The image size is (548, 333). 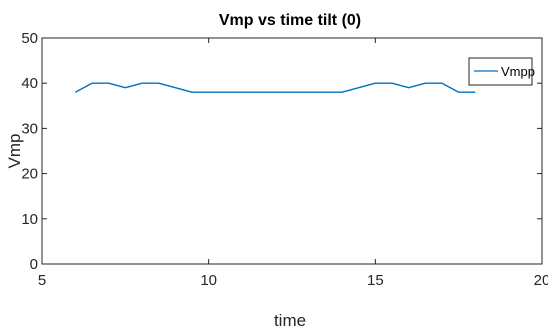 I want to click on x-axis-label: time, so click(x=290, y=320).